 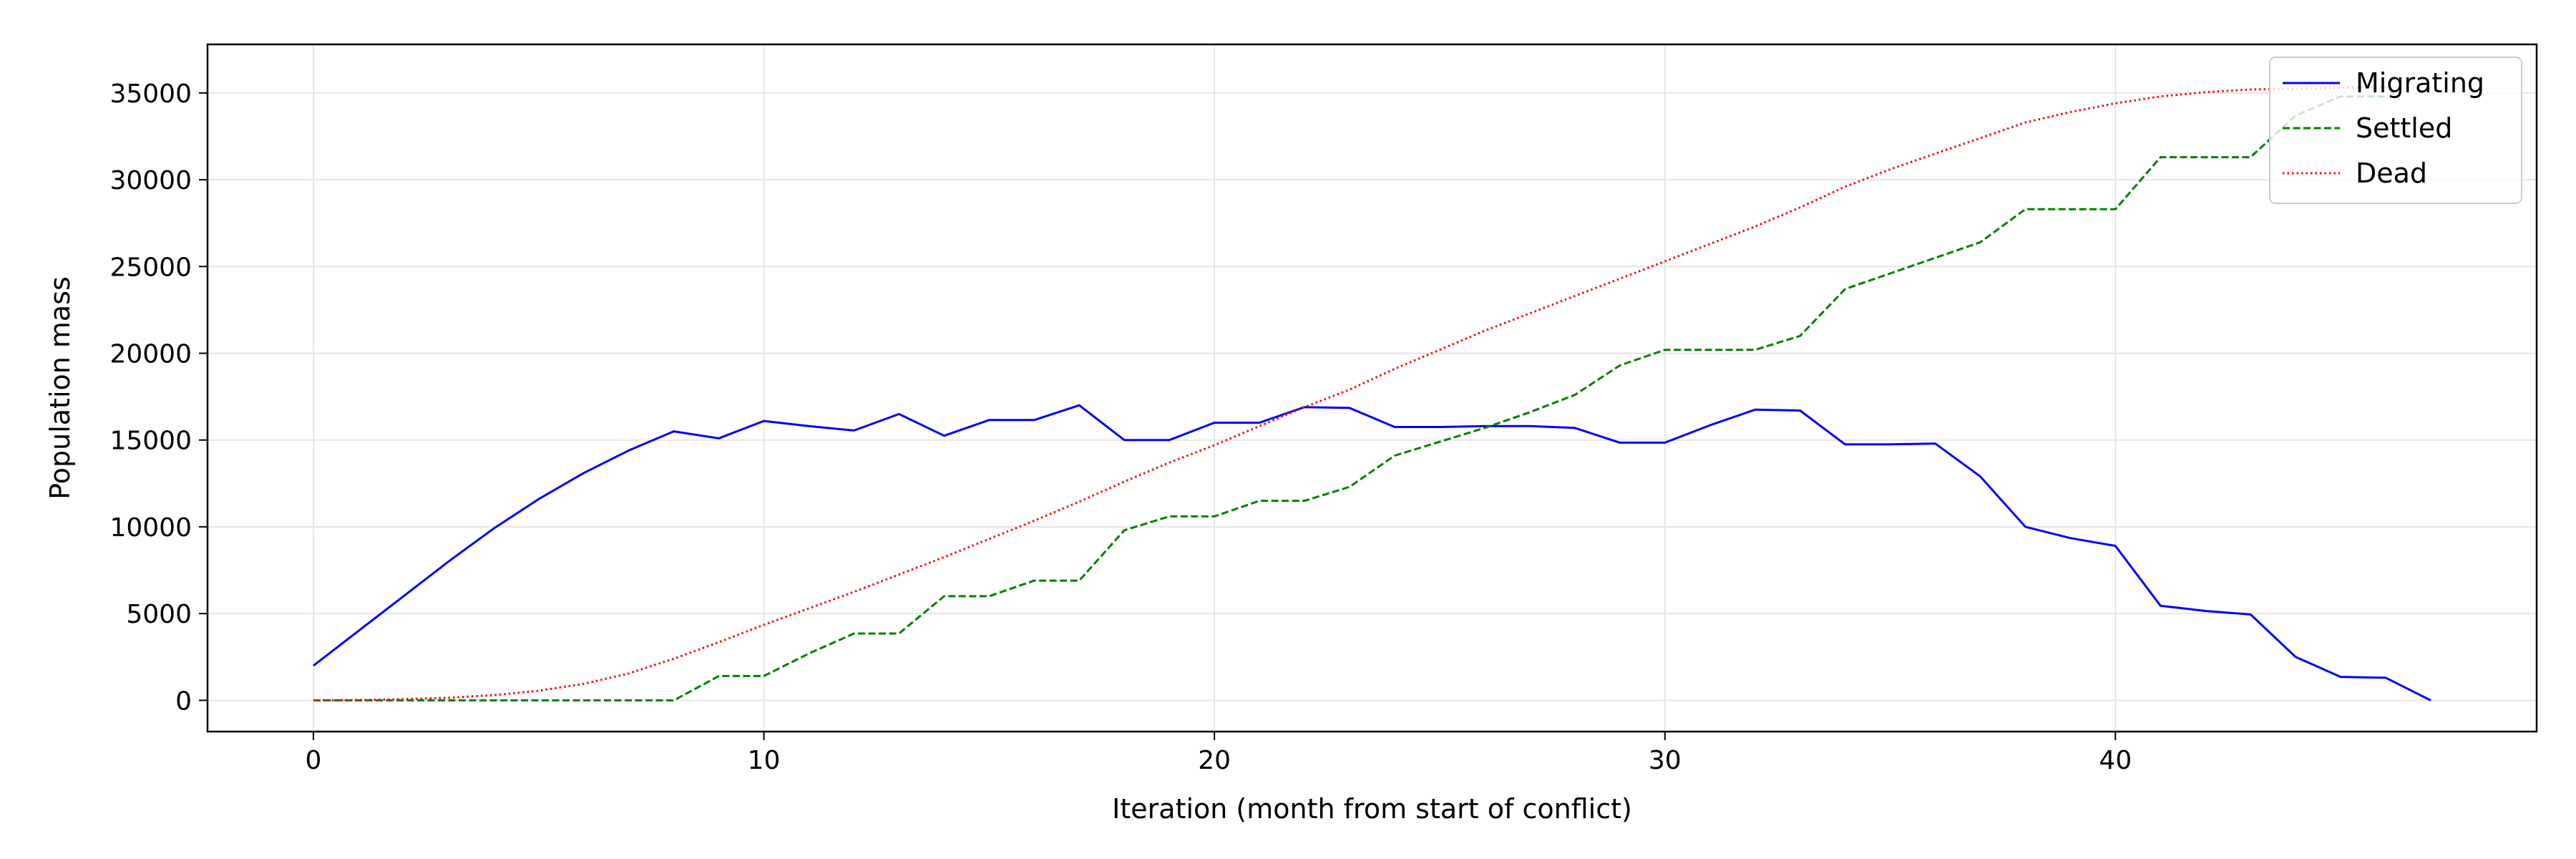 What do you see at coordinates (150, 94) in the screenshot?
I see `y-tick-label: 35000` at bounding box center [150, 94].